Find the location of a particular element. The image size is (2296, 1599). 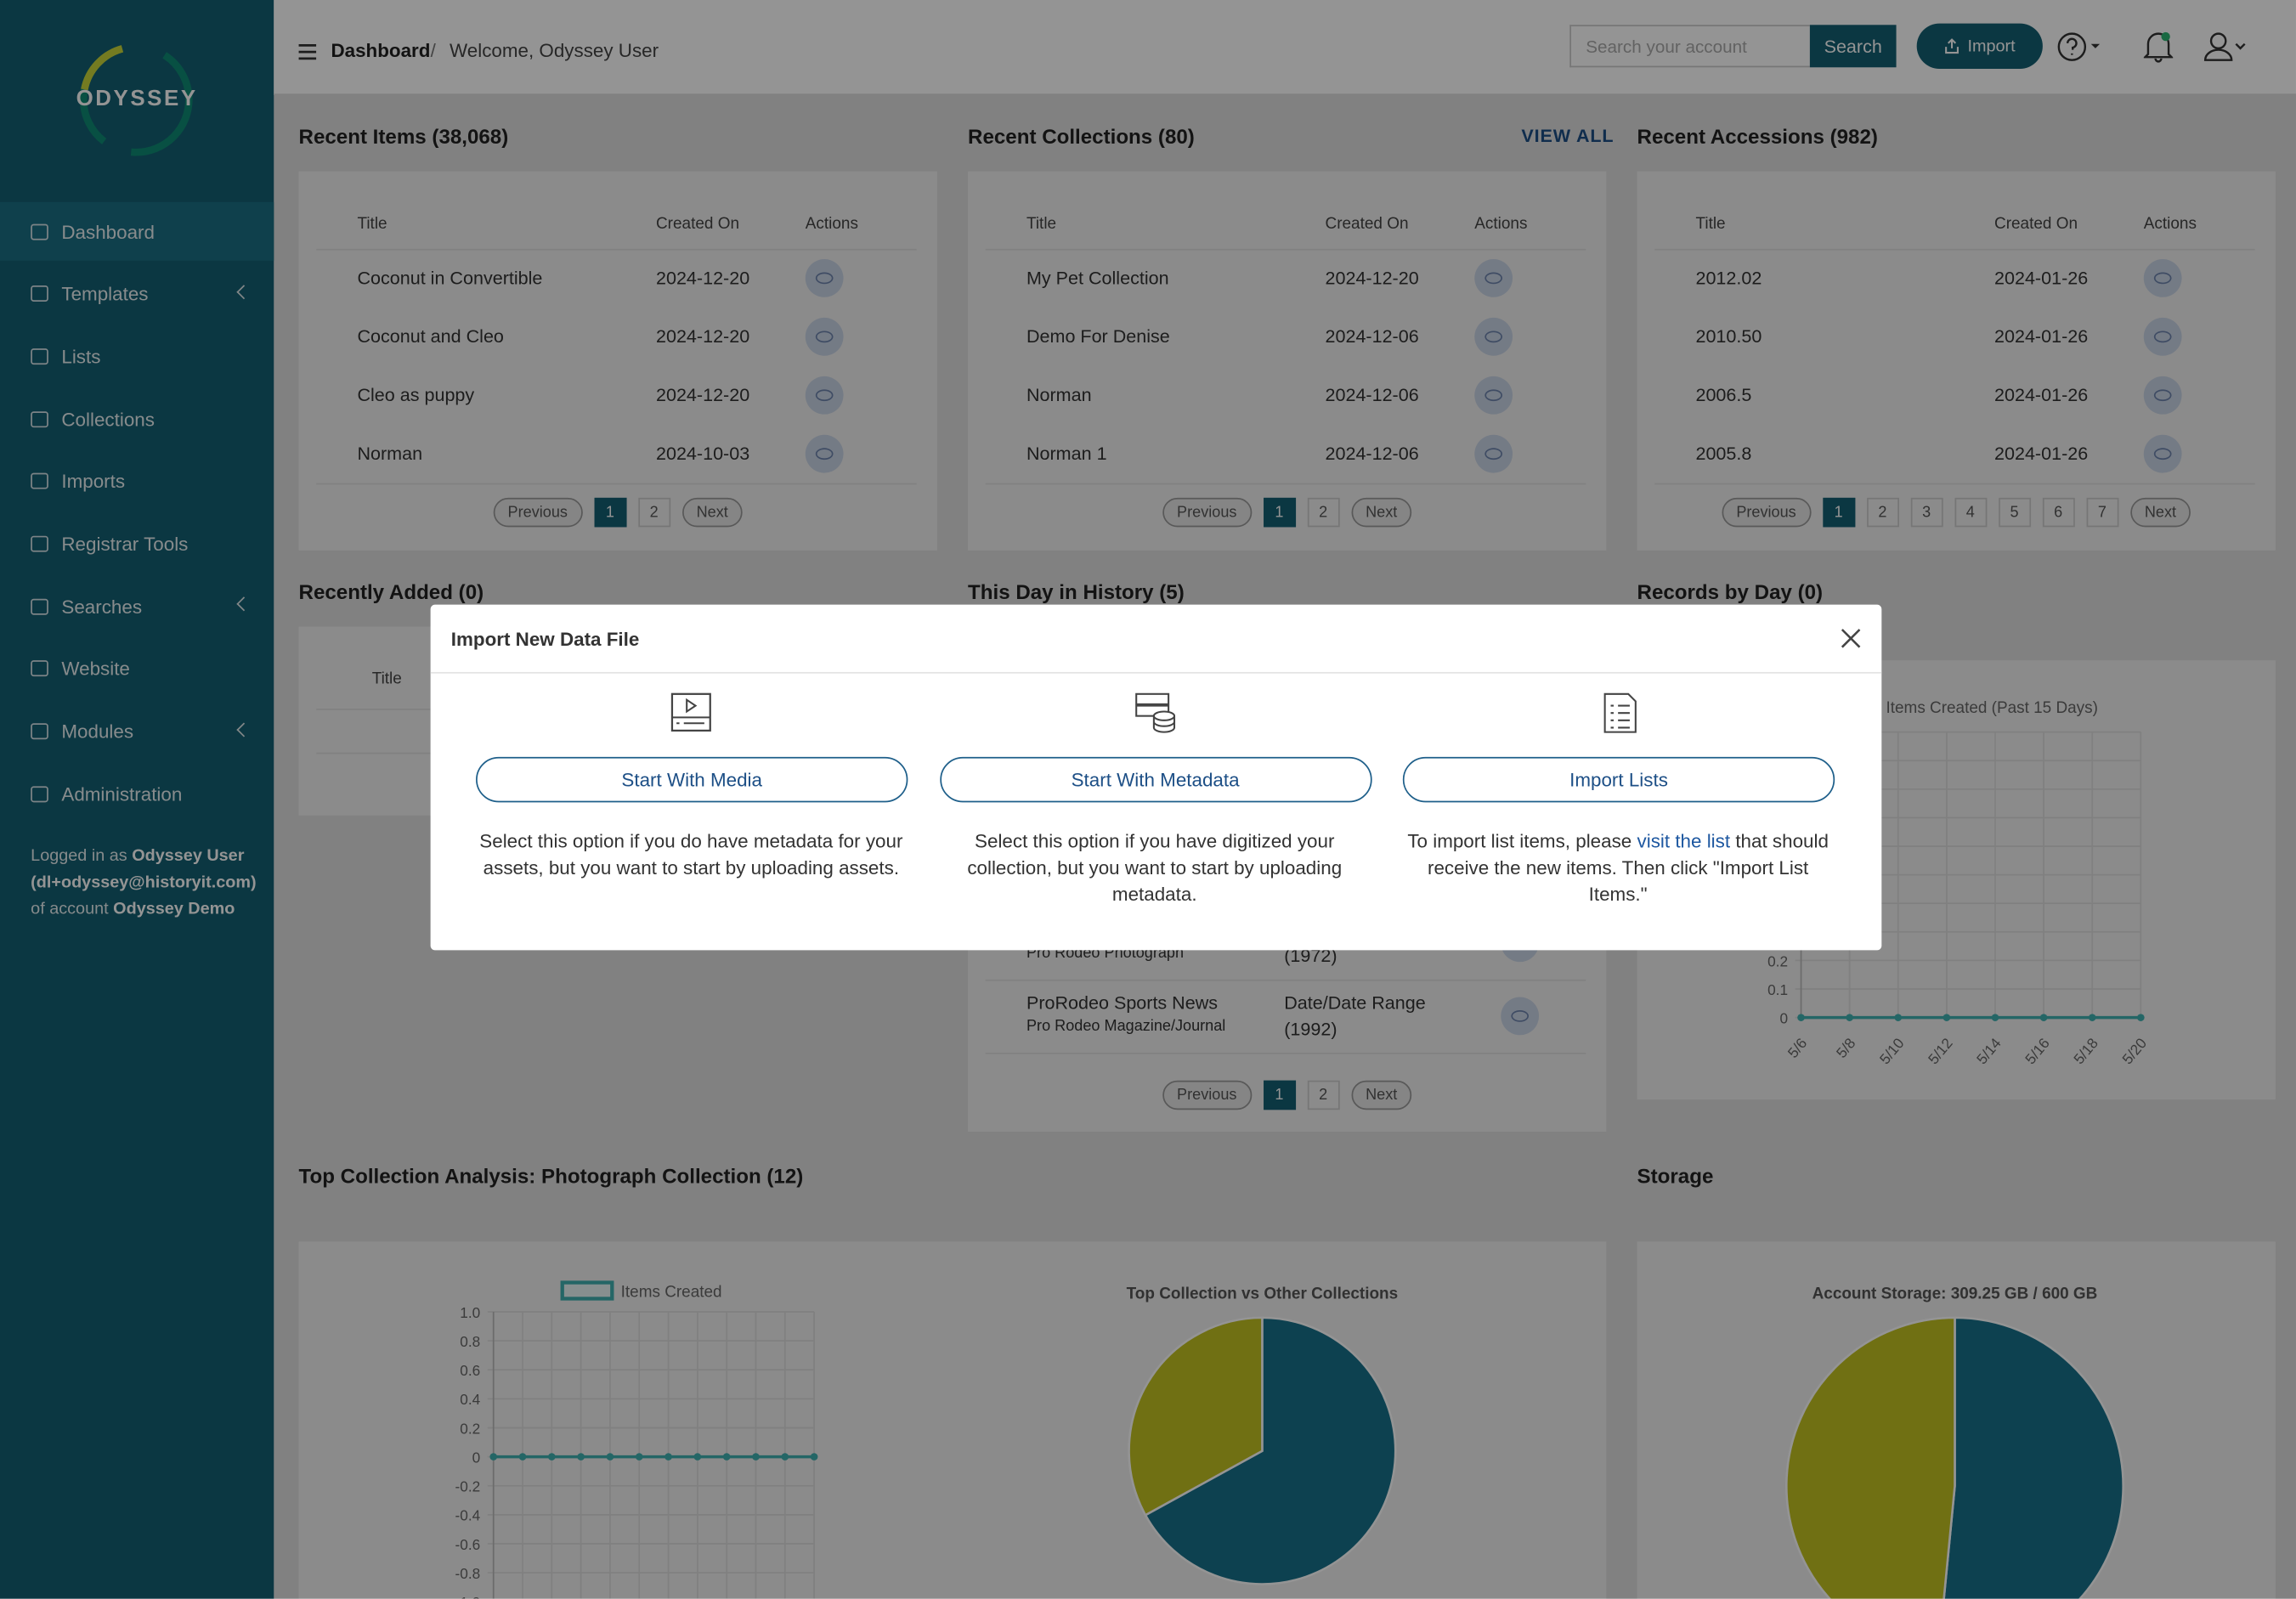

item-title: My Pet Collection is located at coordinates (1097, 278).